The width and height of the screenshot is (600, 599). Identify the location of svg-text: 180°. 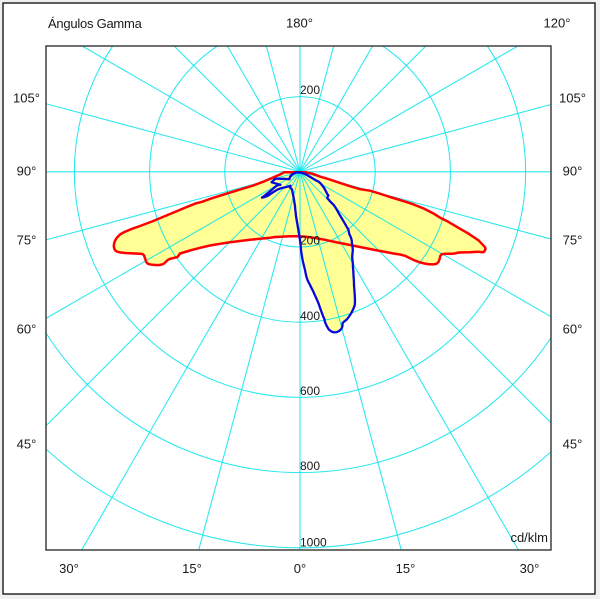
(299, 23).